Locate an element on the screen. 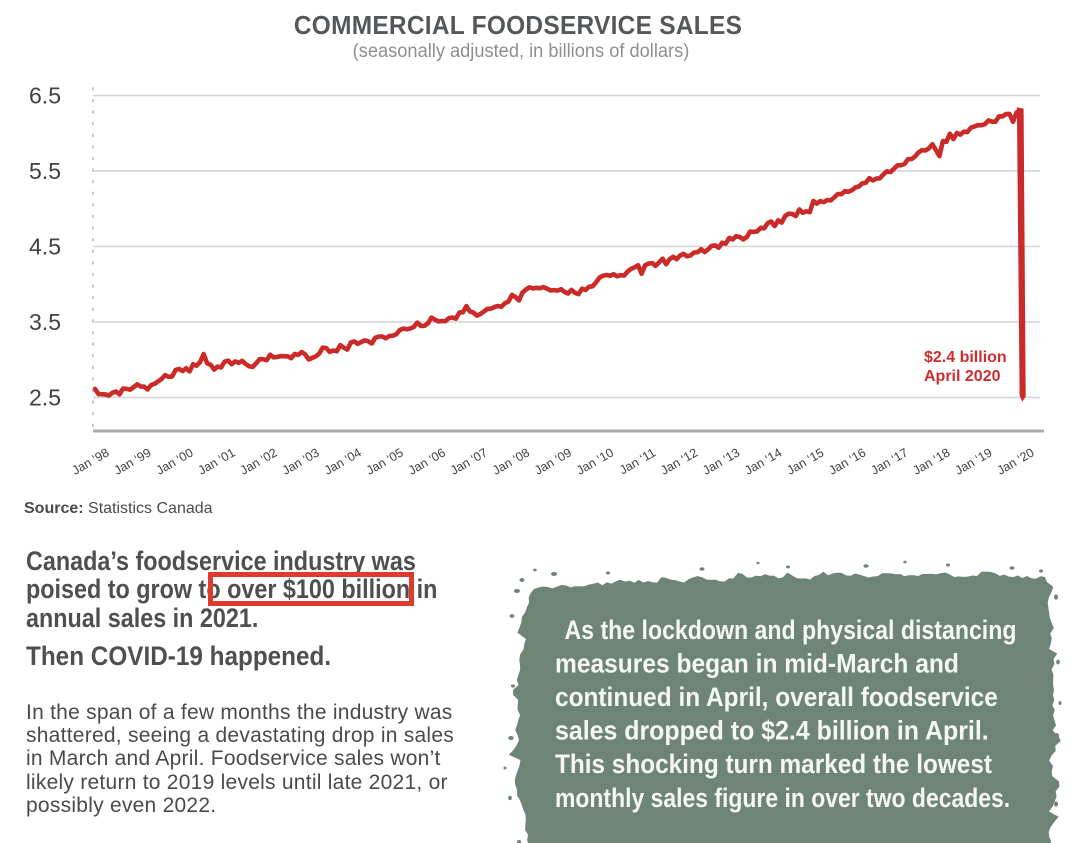 The image size is (1080, 843). svg-text: Jan ‘12 is located at coordinates (679, 461).